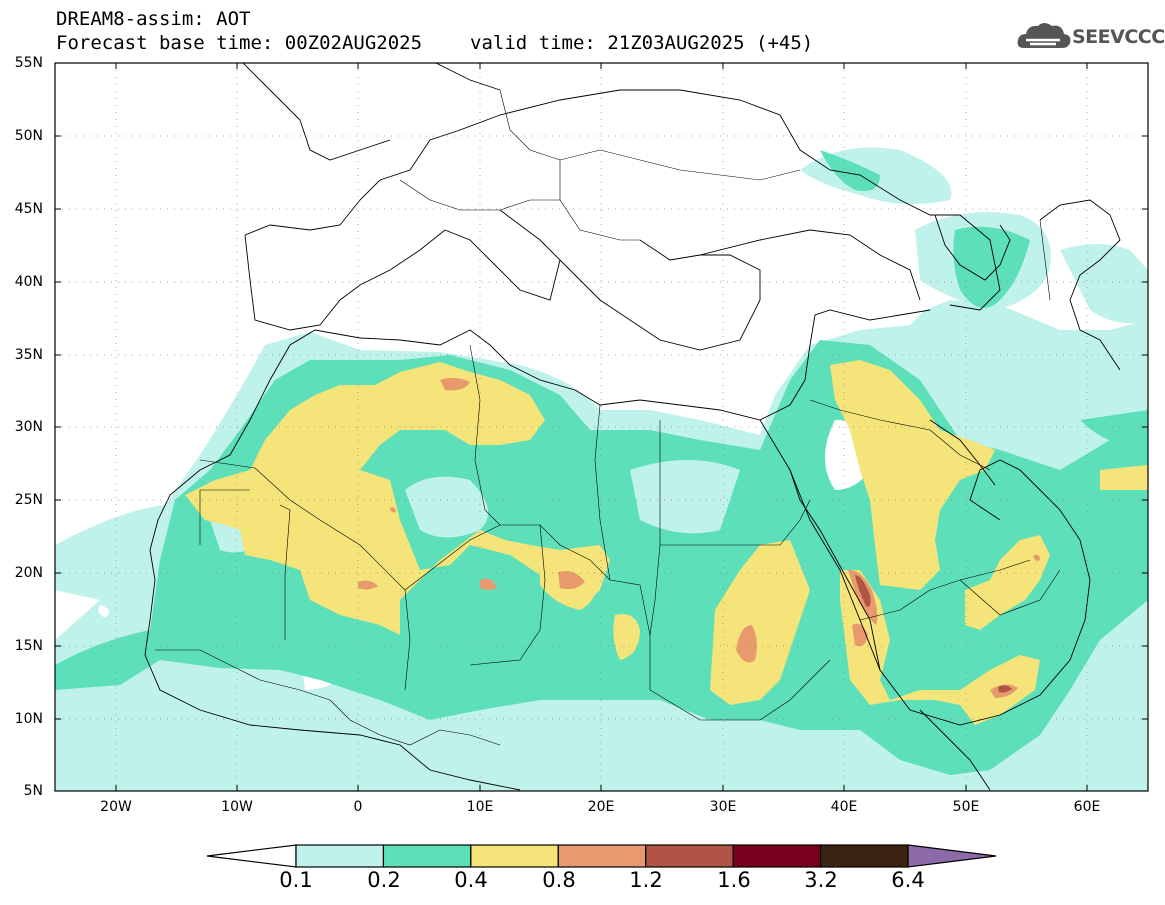  Describe the element at coordinates (952, 856) in the screenshot. I see `colorbar-upper-arrow` at that location.